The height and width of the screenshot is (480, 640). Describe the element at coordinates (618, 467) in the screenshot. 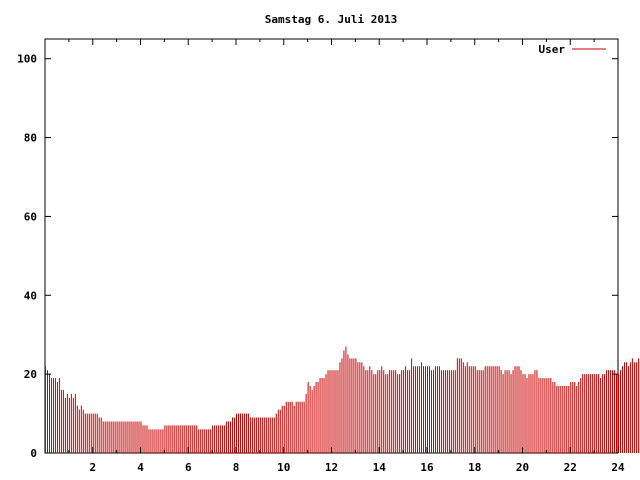

I see `x-tick-label: 24` at that location.